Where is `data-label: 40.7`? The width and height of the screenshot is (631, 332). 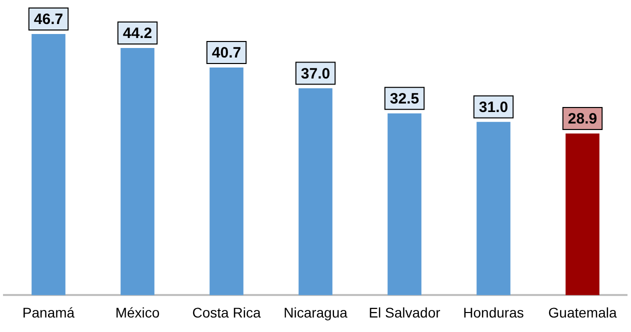
data-label: 40.7 is located at coordinates (227, 53).